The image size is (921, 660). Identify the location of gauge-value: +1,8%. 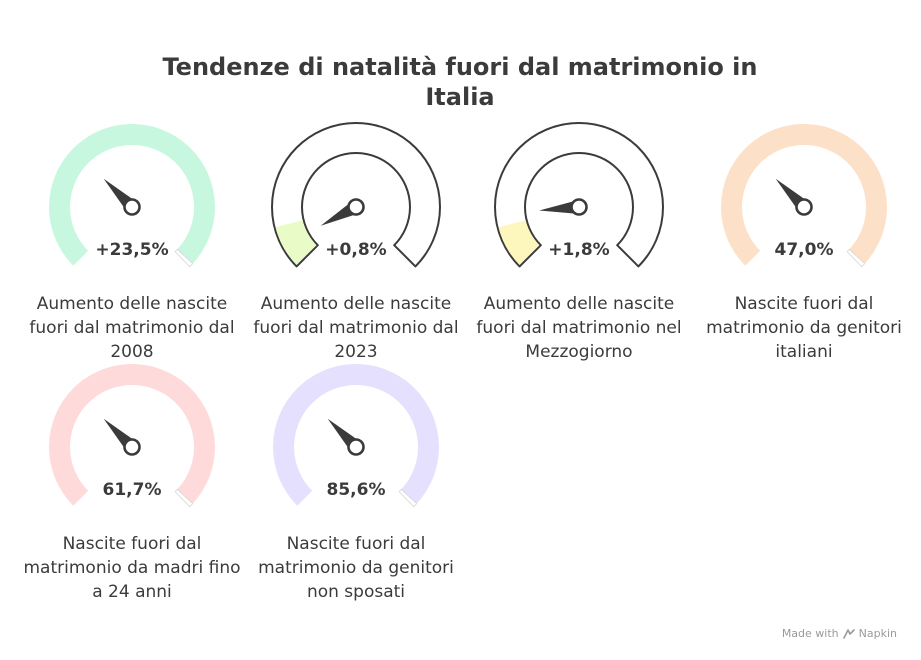
(579, 250).